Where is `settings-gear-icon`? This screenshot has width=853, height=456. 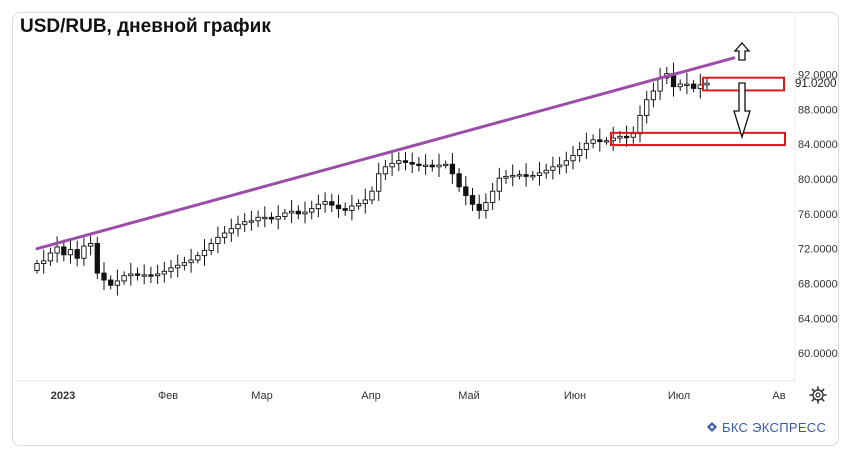 settings-gear-icon is located at coordinates (818, 395).